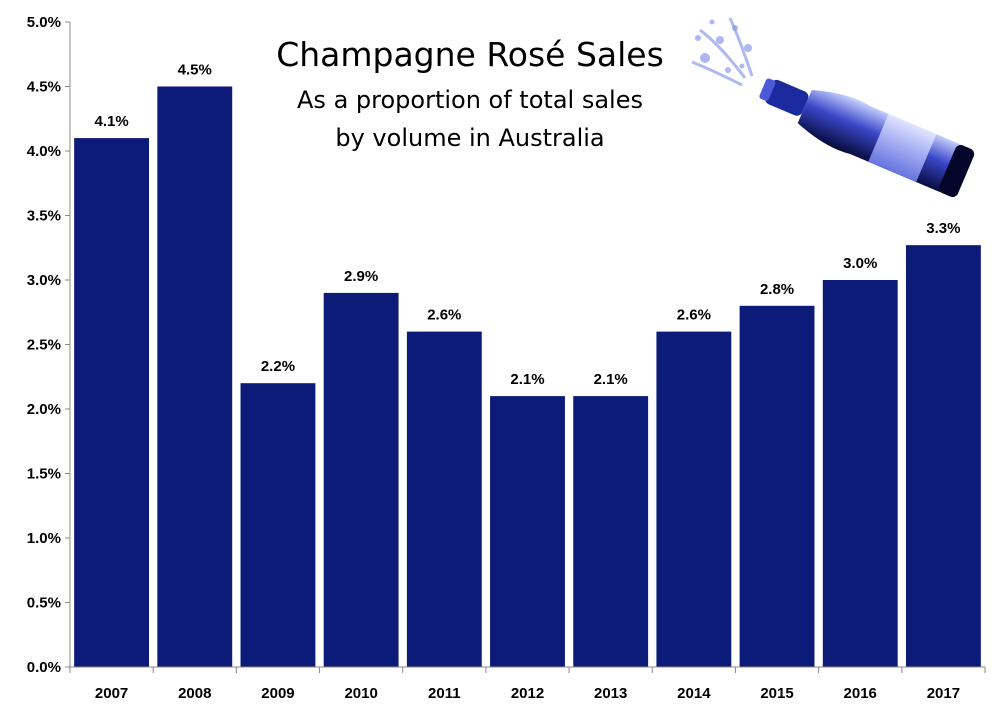 This screenshot has height=718, width=1000. I want to click on x-tick-label: 2011, so click(444, 693).